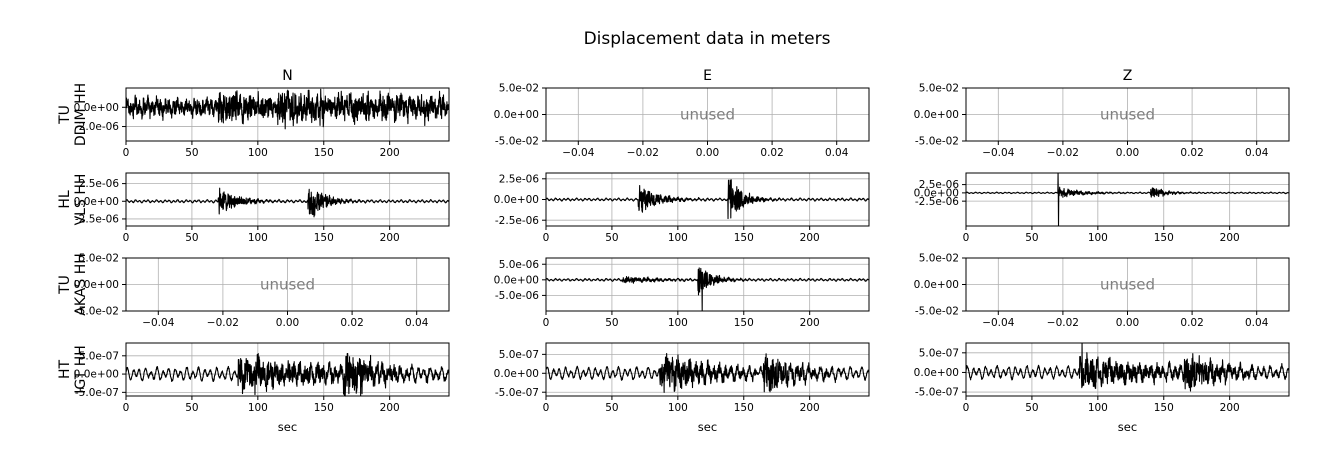  What do you see at coordinates (519, 89) in the screenshot?
I see `y-tick-label: 5.0e-02` at bounding box center [519, 89].